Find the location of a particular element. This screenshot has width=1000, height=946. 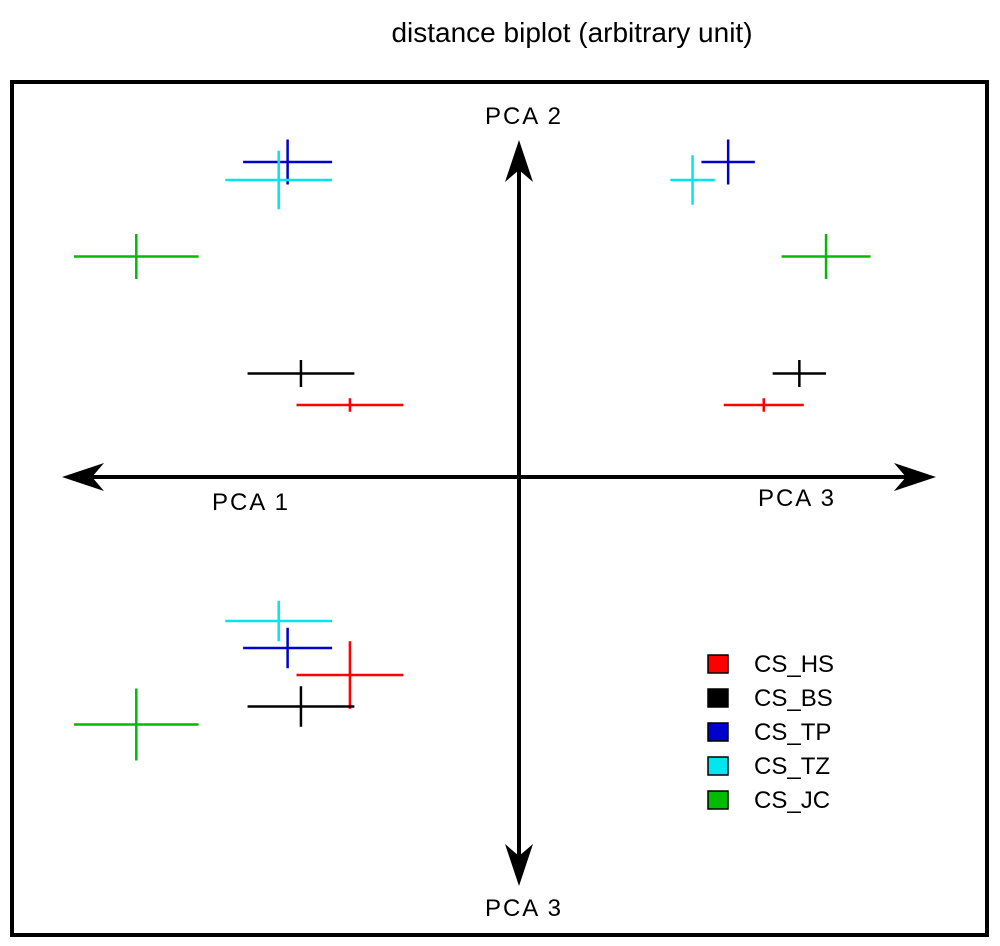

point-cs-hs-pca3-pca2 is located at coordinates (763, 405).